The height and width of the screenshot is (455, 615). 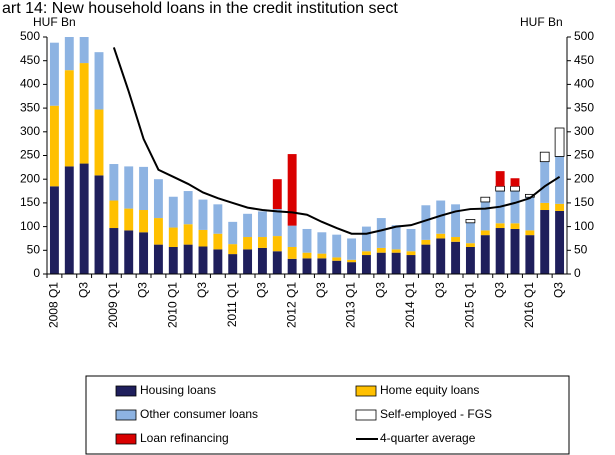 I want to click on y2-tick-label: 250, so click(x=584, y=155).